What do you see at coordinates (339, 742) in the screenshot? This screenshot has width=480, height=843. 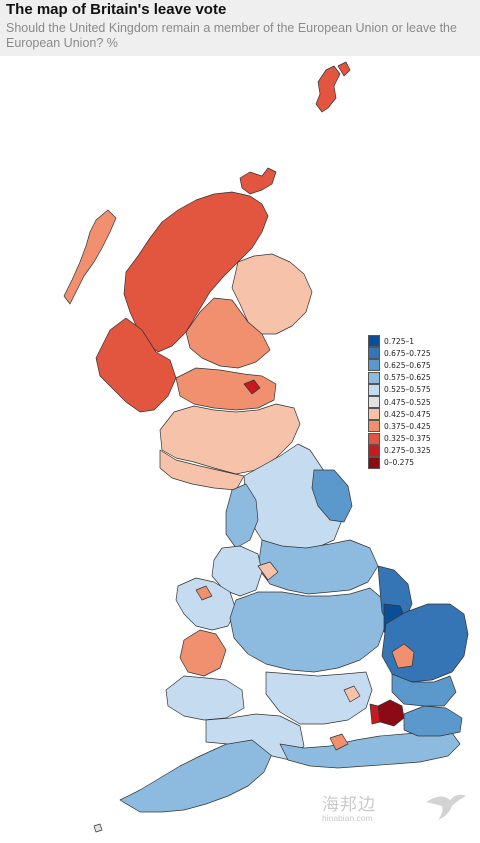 I see `region-brighton` at bounding box center [339, 742].